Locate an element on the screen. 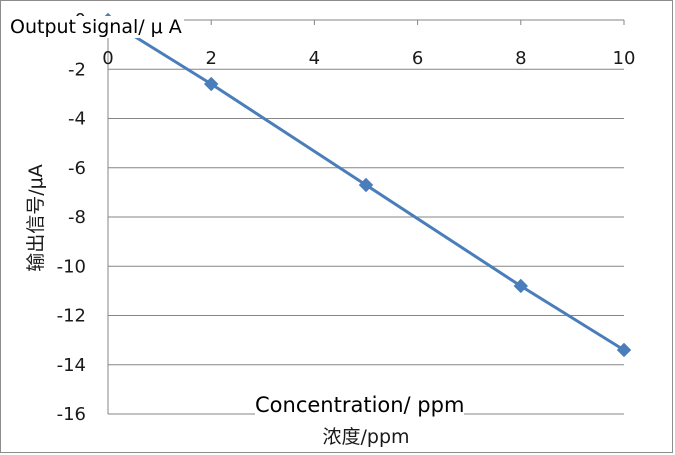  x-axis-title-english: Concentration/ ppm is located at coordinates (360, 405).